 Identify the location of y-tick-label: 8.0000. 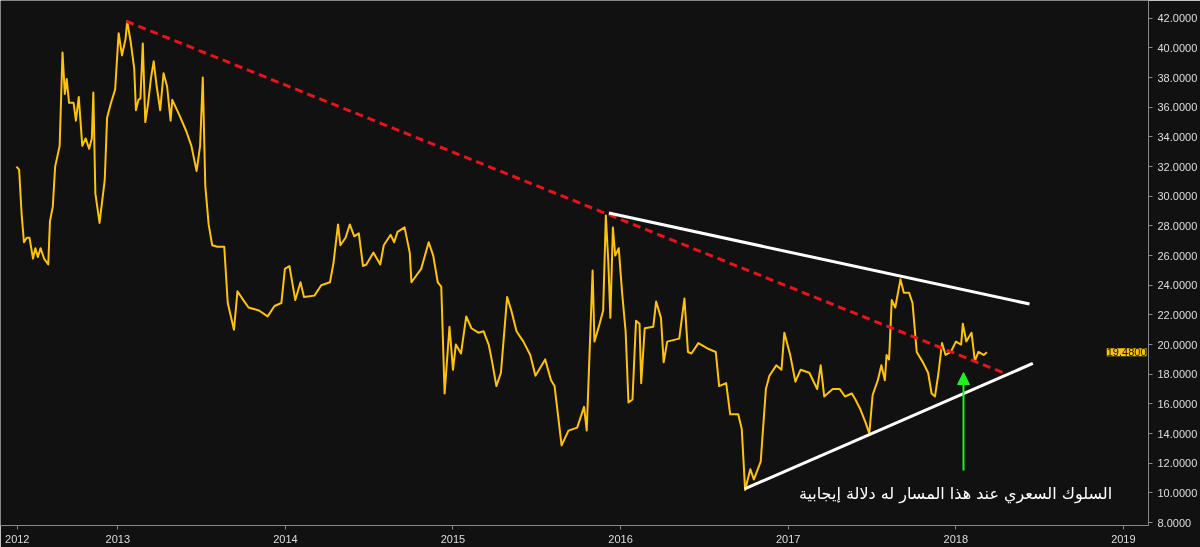
(1174, 522).